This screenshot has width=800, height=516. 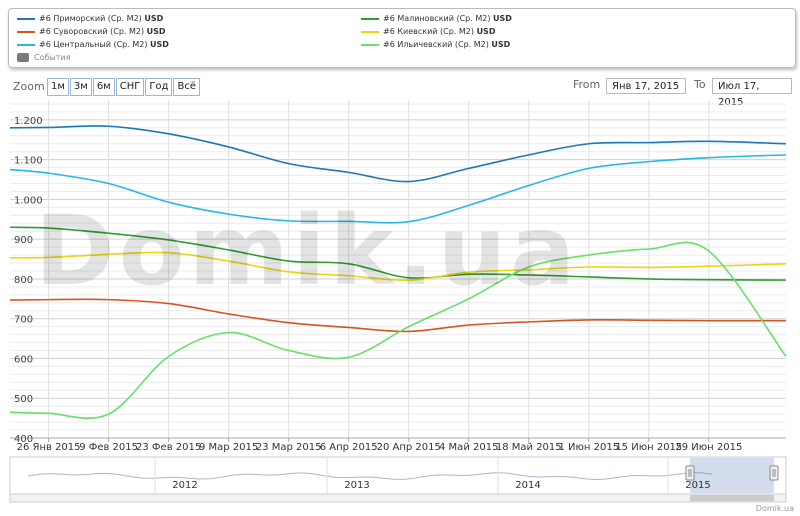 What do you see at coordinates (529, 447) in the screenshot?
I see `x-tick-label: 18 Май 2015` at bounding box center [529, 447].